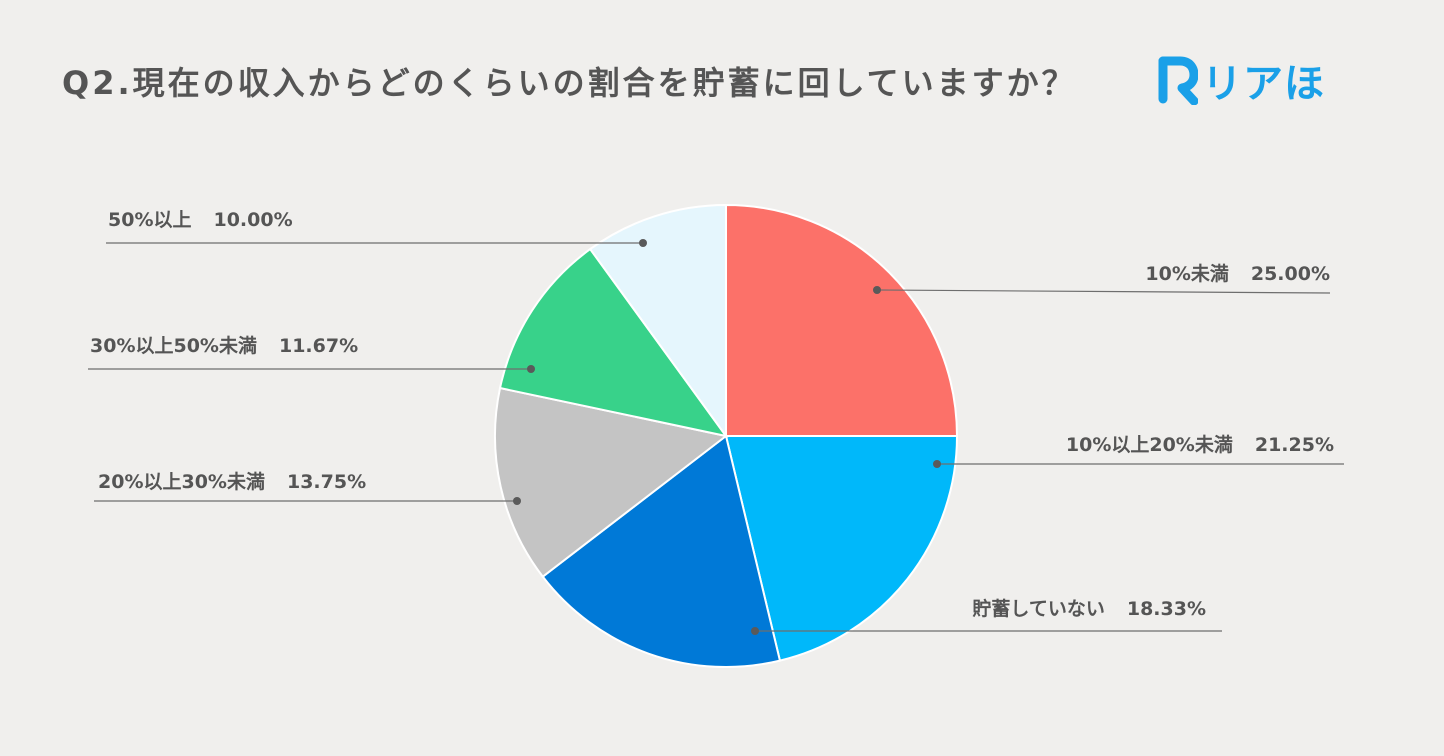 This screenshot has height=756, width=1444. I want to click on slice-label-5: 30%以上50%未満 11.67%, so click(224, 345).